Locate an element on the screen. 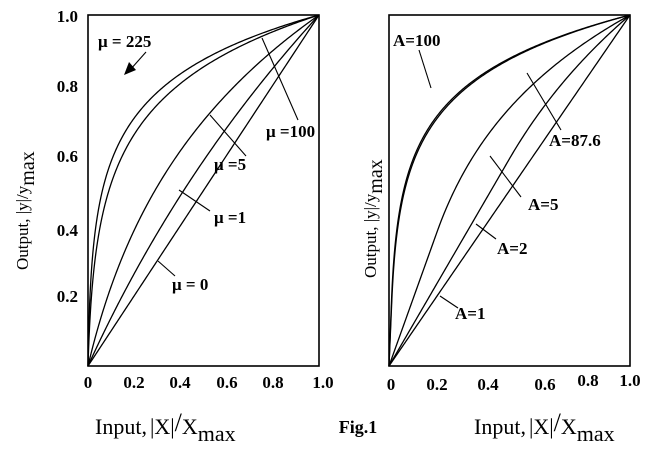  mu-1-label: μ =1 is located at coordinates (230, 217).